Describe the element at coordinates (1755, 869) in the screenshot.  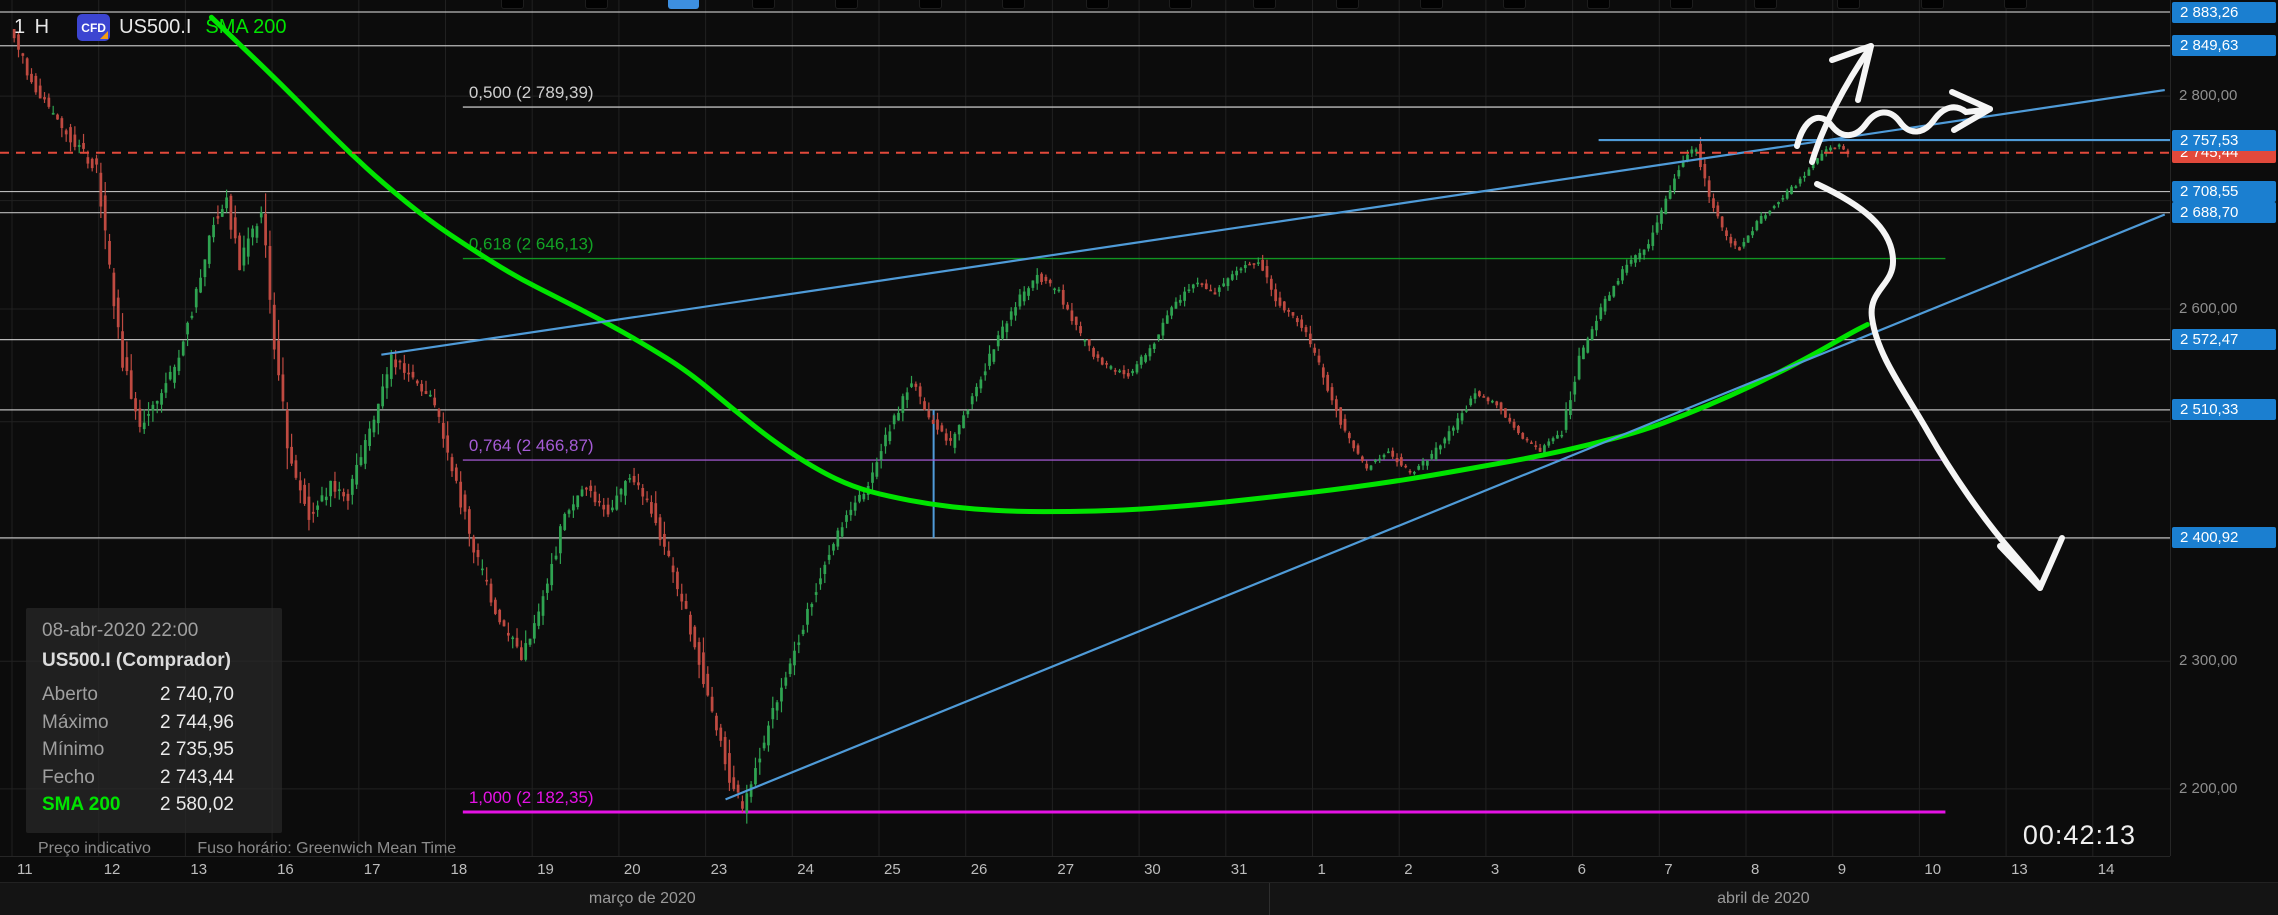
I see `day-axis-label: 8` at that location.